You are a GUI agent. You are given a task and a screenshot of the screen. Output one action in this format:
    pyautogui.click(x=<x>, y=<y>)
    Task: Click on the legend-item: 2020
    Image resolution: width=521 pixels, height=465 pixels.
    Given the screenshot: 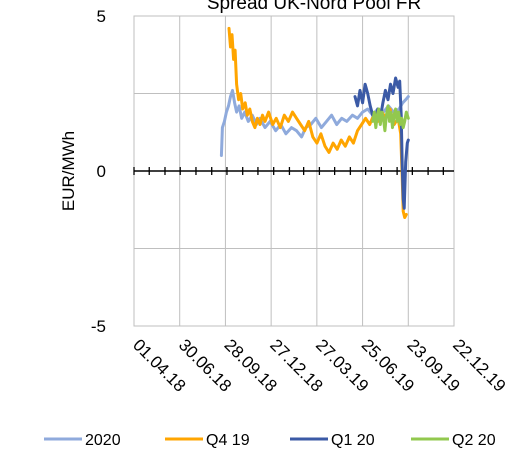 What is the action you would take?
    pyautogui.click(x=82, y=440)
    